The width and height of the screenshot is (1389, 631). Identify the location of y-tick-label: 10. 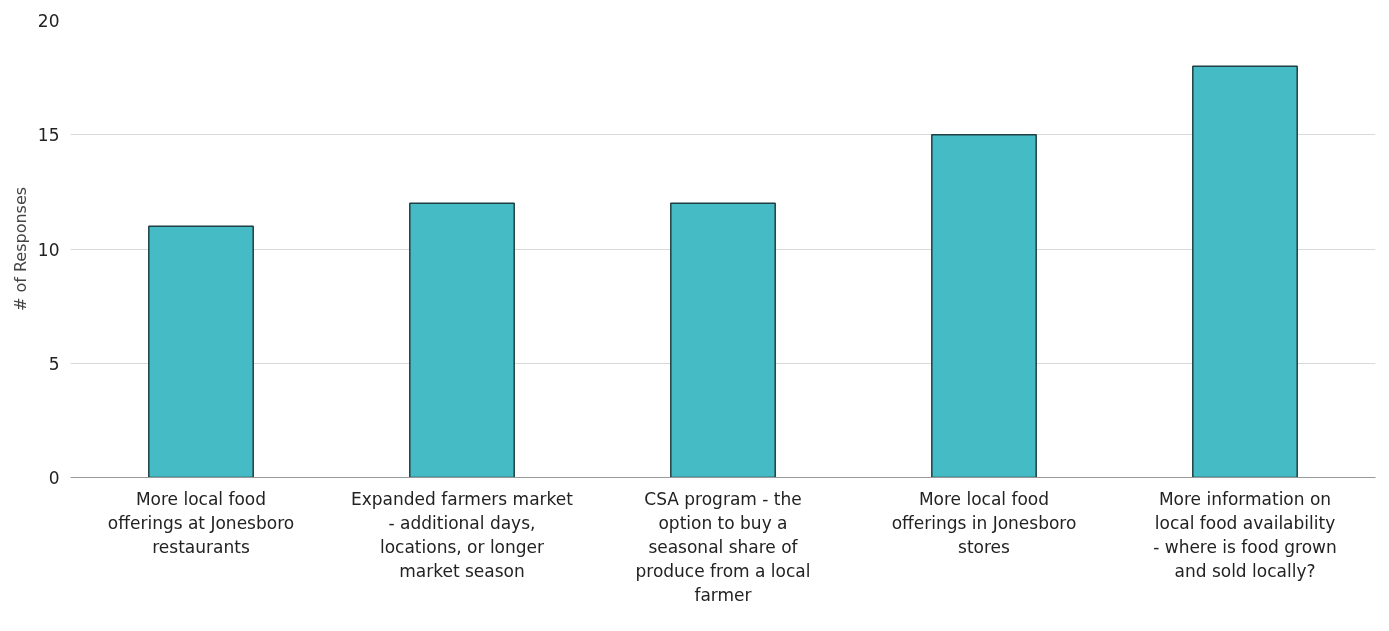
(48, 249).